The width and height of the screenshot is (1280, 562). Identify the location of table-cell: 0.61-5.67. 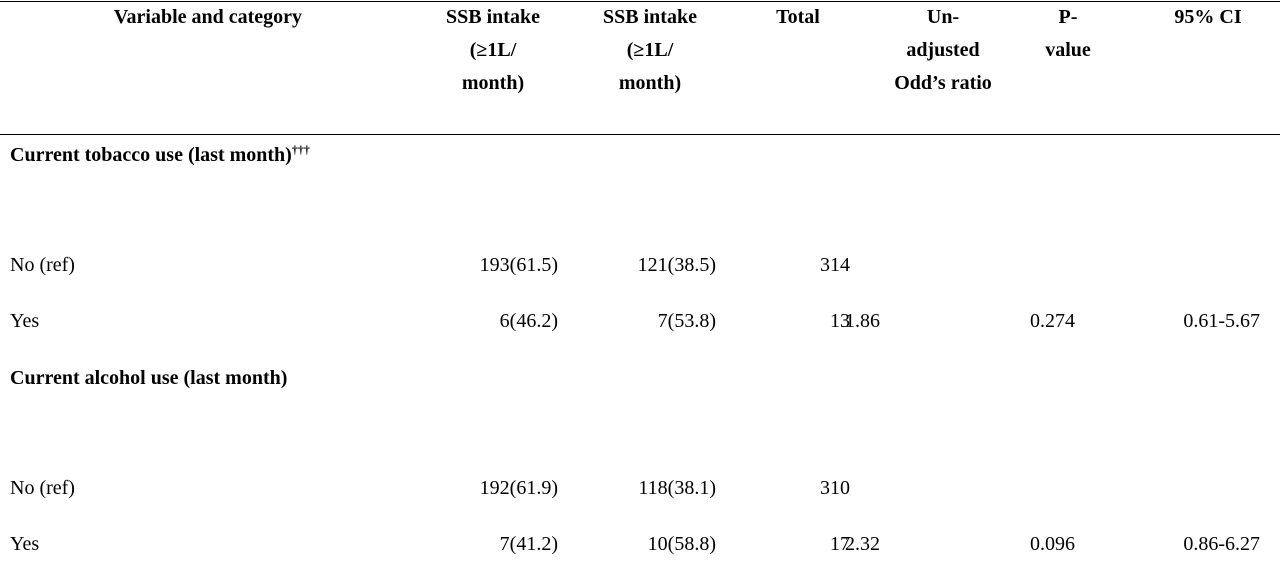
(1221, 321).